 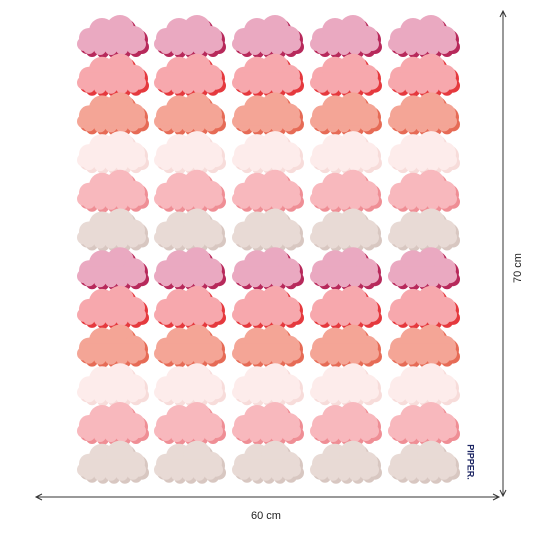 What do you see at coordinates (471, 462) in the screenshot?
I see `brand-logo: PIPPER.` at bounding box center [471, 462].